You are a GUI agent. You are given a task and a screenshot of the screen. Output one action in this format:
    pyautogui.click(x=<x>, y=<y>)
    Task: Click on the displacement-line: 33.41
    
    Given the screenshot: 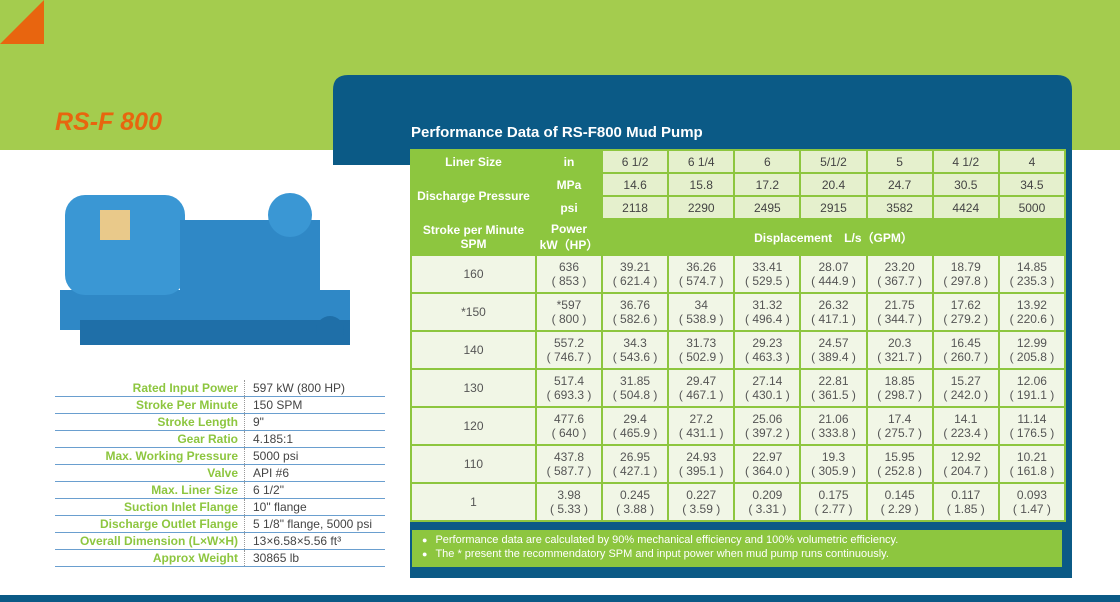 What is the action you would take?
    pyautogui.click(x=767, y=267)
    